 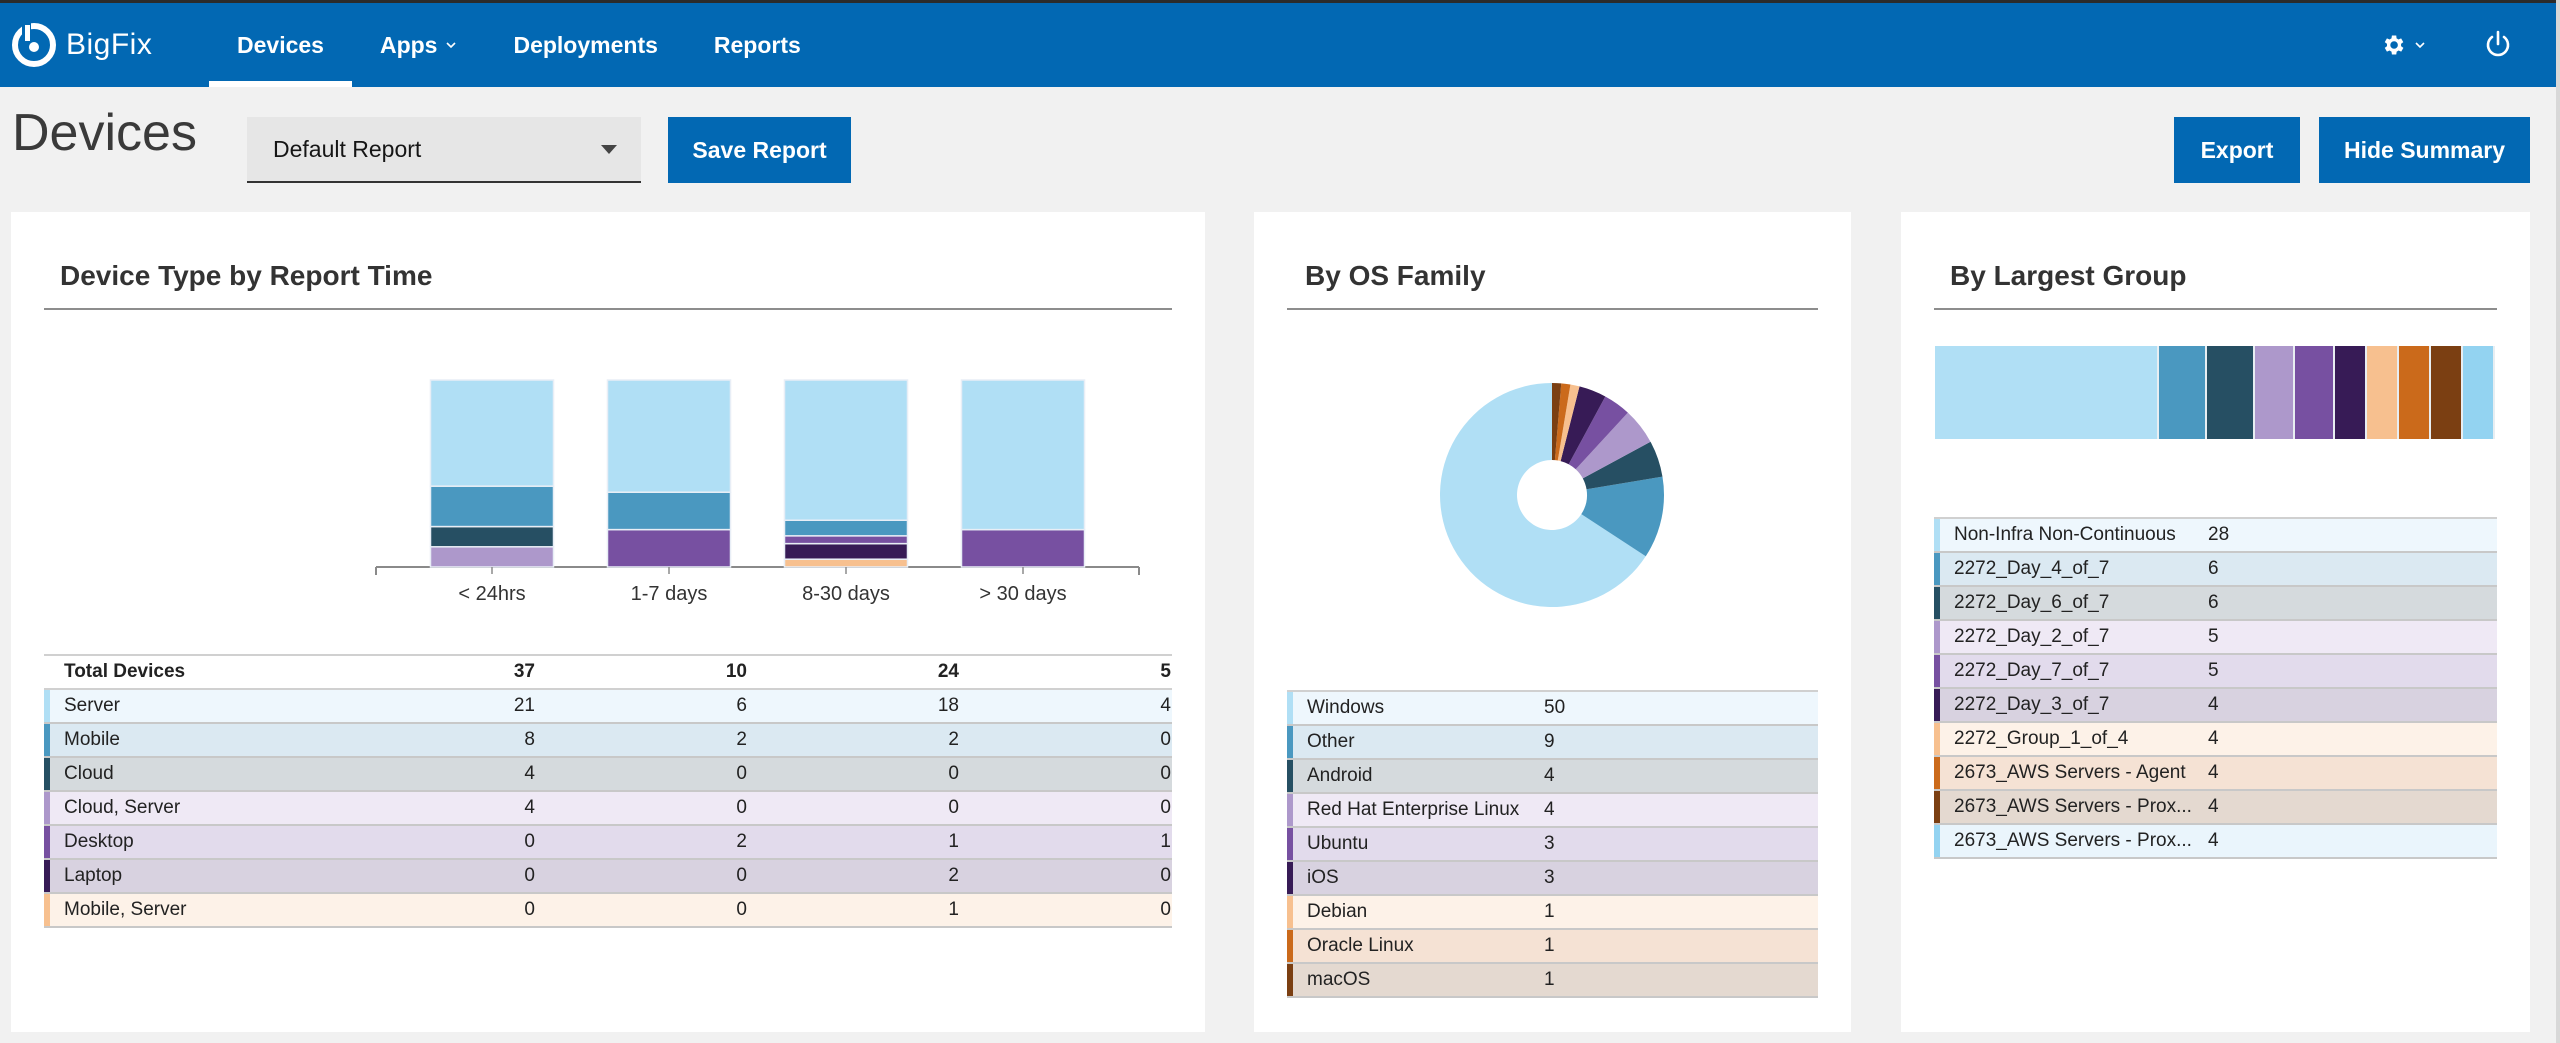 I want to click on donut-slice-android, so click(x=1622, y=465).